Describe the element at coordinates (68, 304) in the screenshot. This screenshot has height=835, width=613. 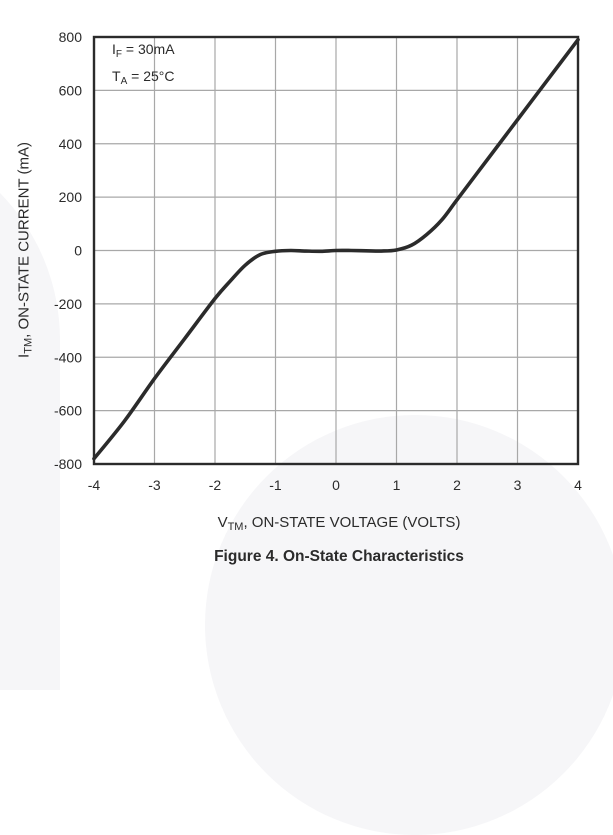
I see `y-tick-label: -200` at that location.